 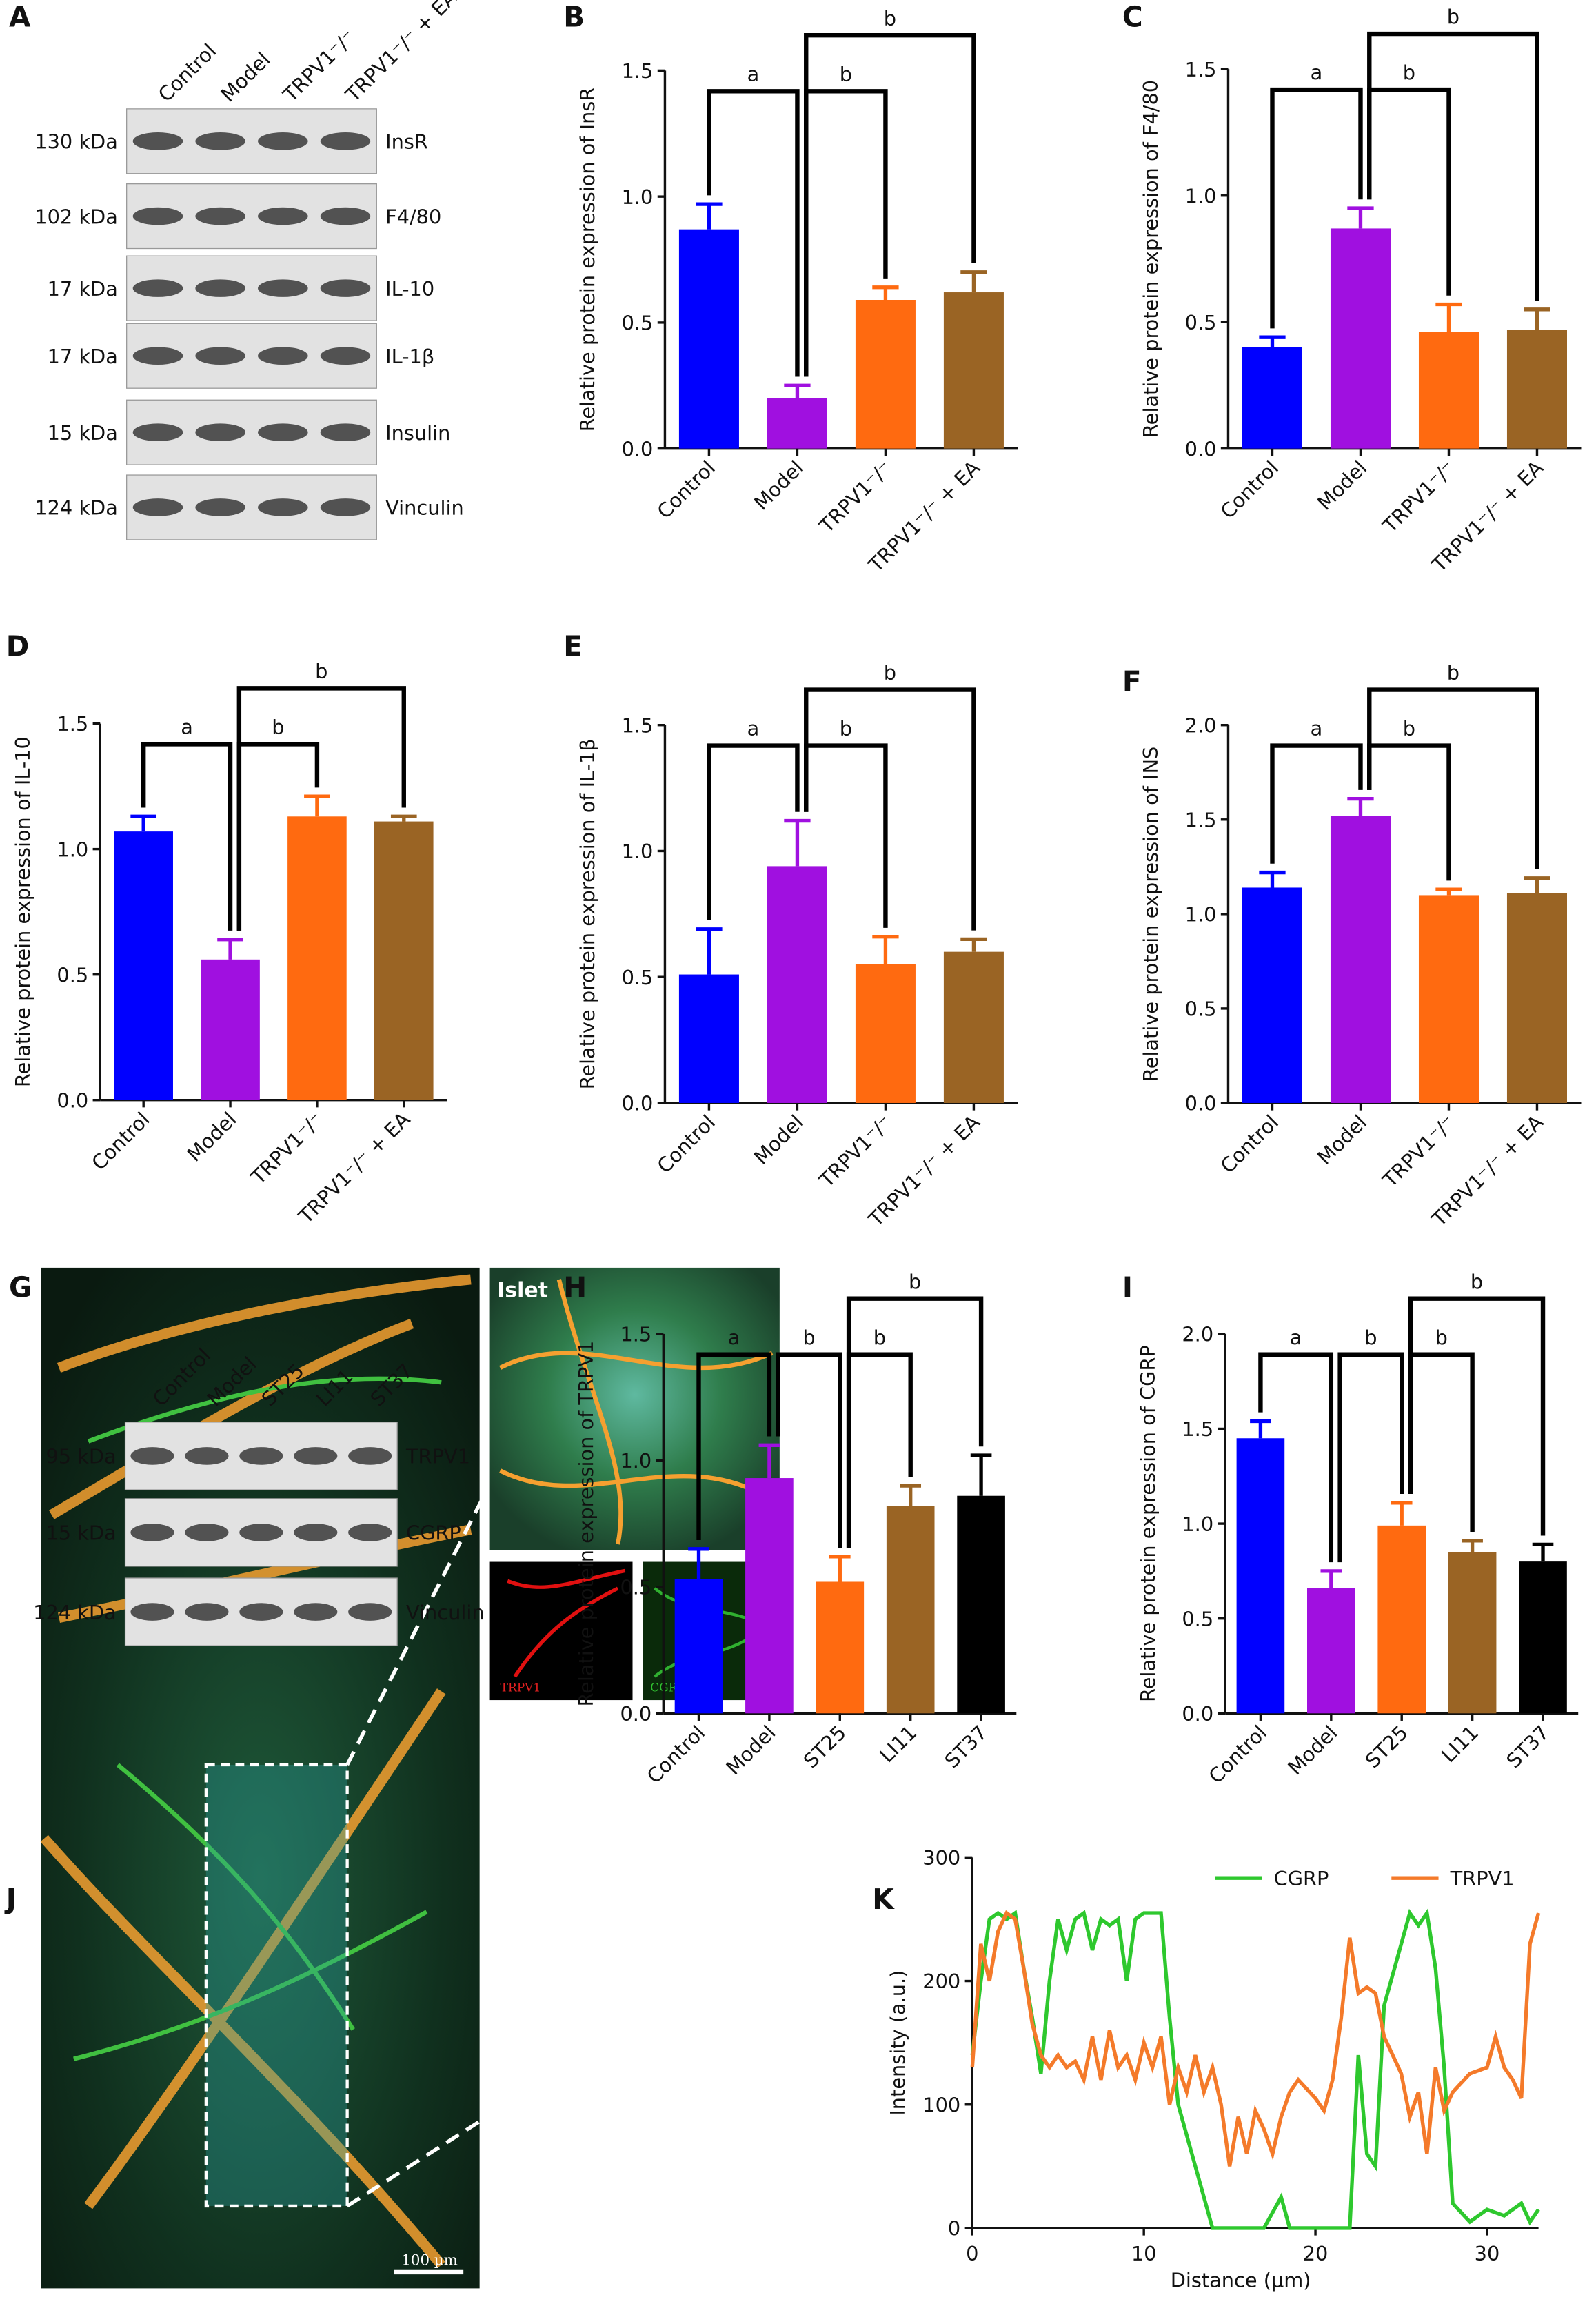 What do you see at coordinates (276, 1986) in the screenshot?
I see `islet-box` at bounding box center [276, 1986].